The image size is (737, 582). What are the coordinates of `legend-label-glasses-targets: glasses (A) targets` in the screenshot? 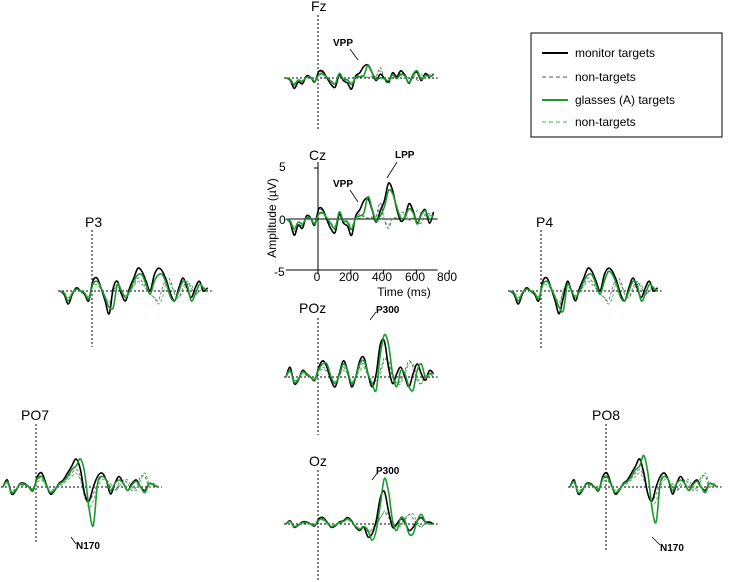 It's located at (625, 100).